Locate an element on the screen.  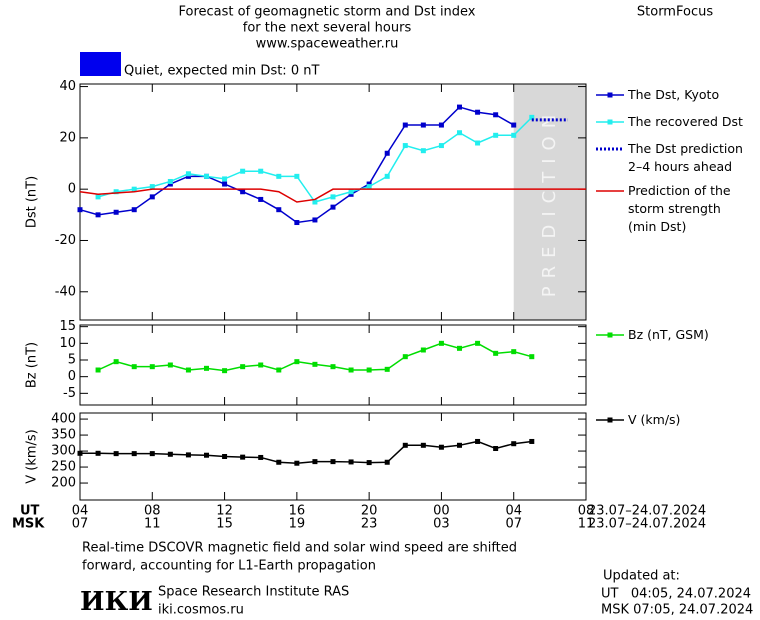
y-tick-label: 400 is located at coordinates (63, 419).